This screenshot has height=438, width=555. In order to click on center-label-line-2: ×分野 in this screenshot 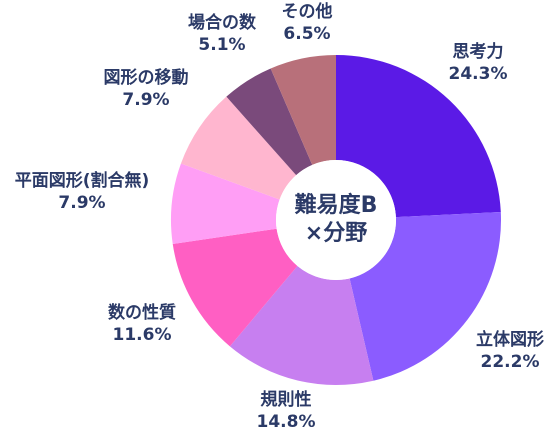, I will do `click(336, 233)`.